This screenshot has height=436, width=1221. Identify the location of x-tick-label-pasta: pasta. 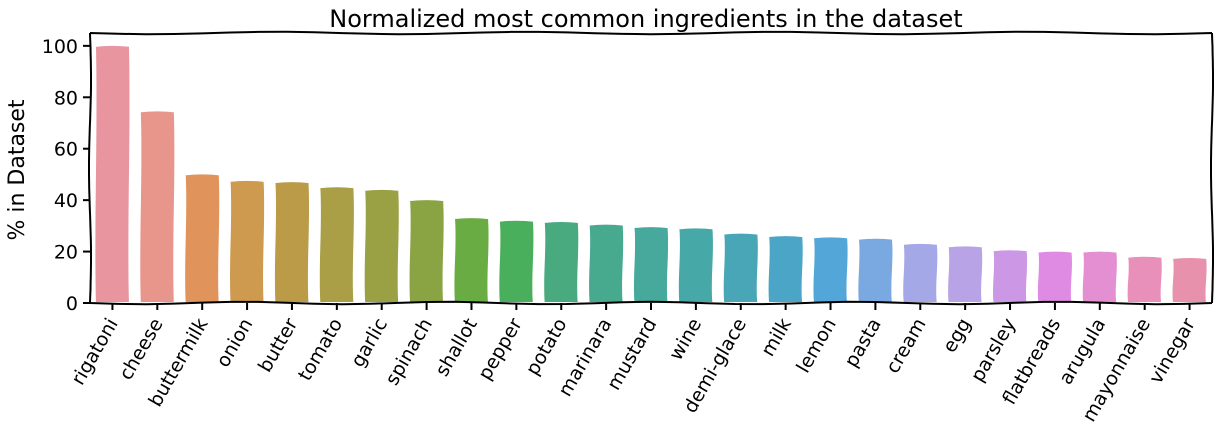
(862, 343).